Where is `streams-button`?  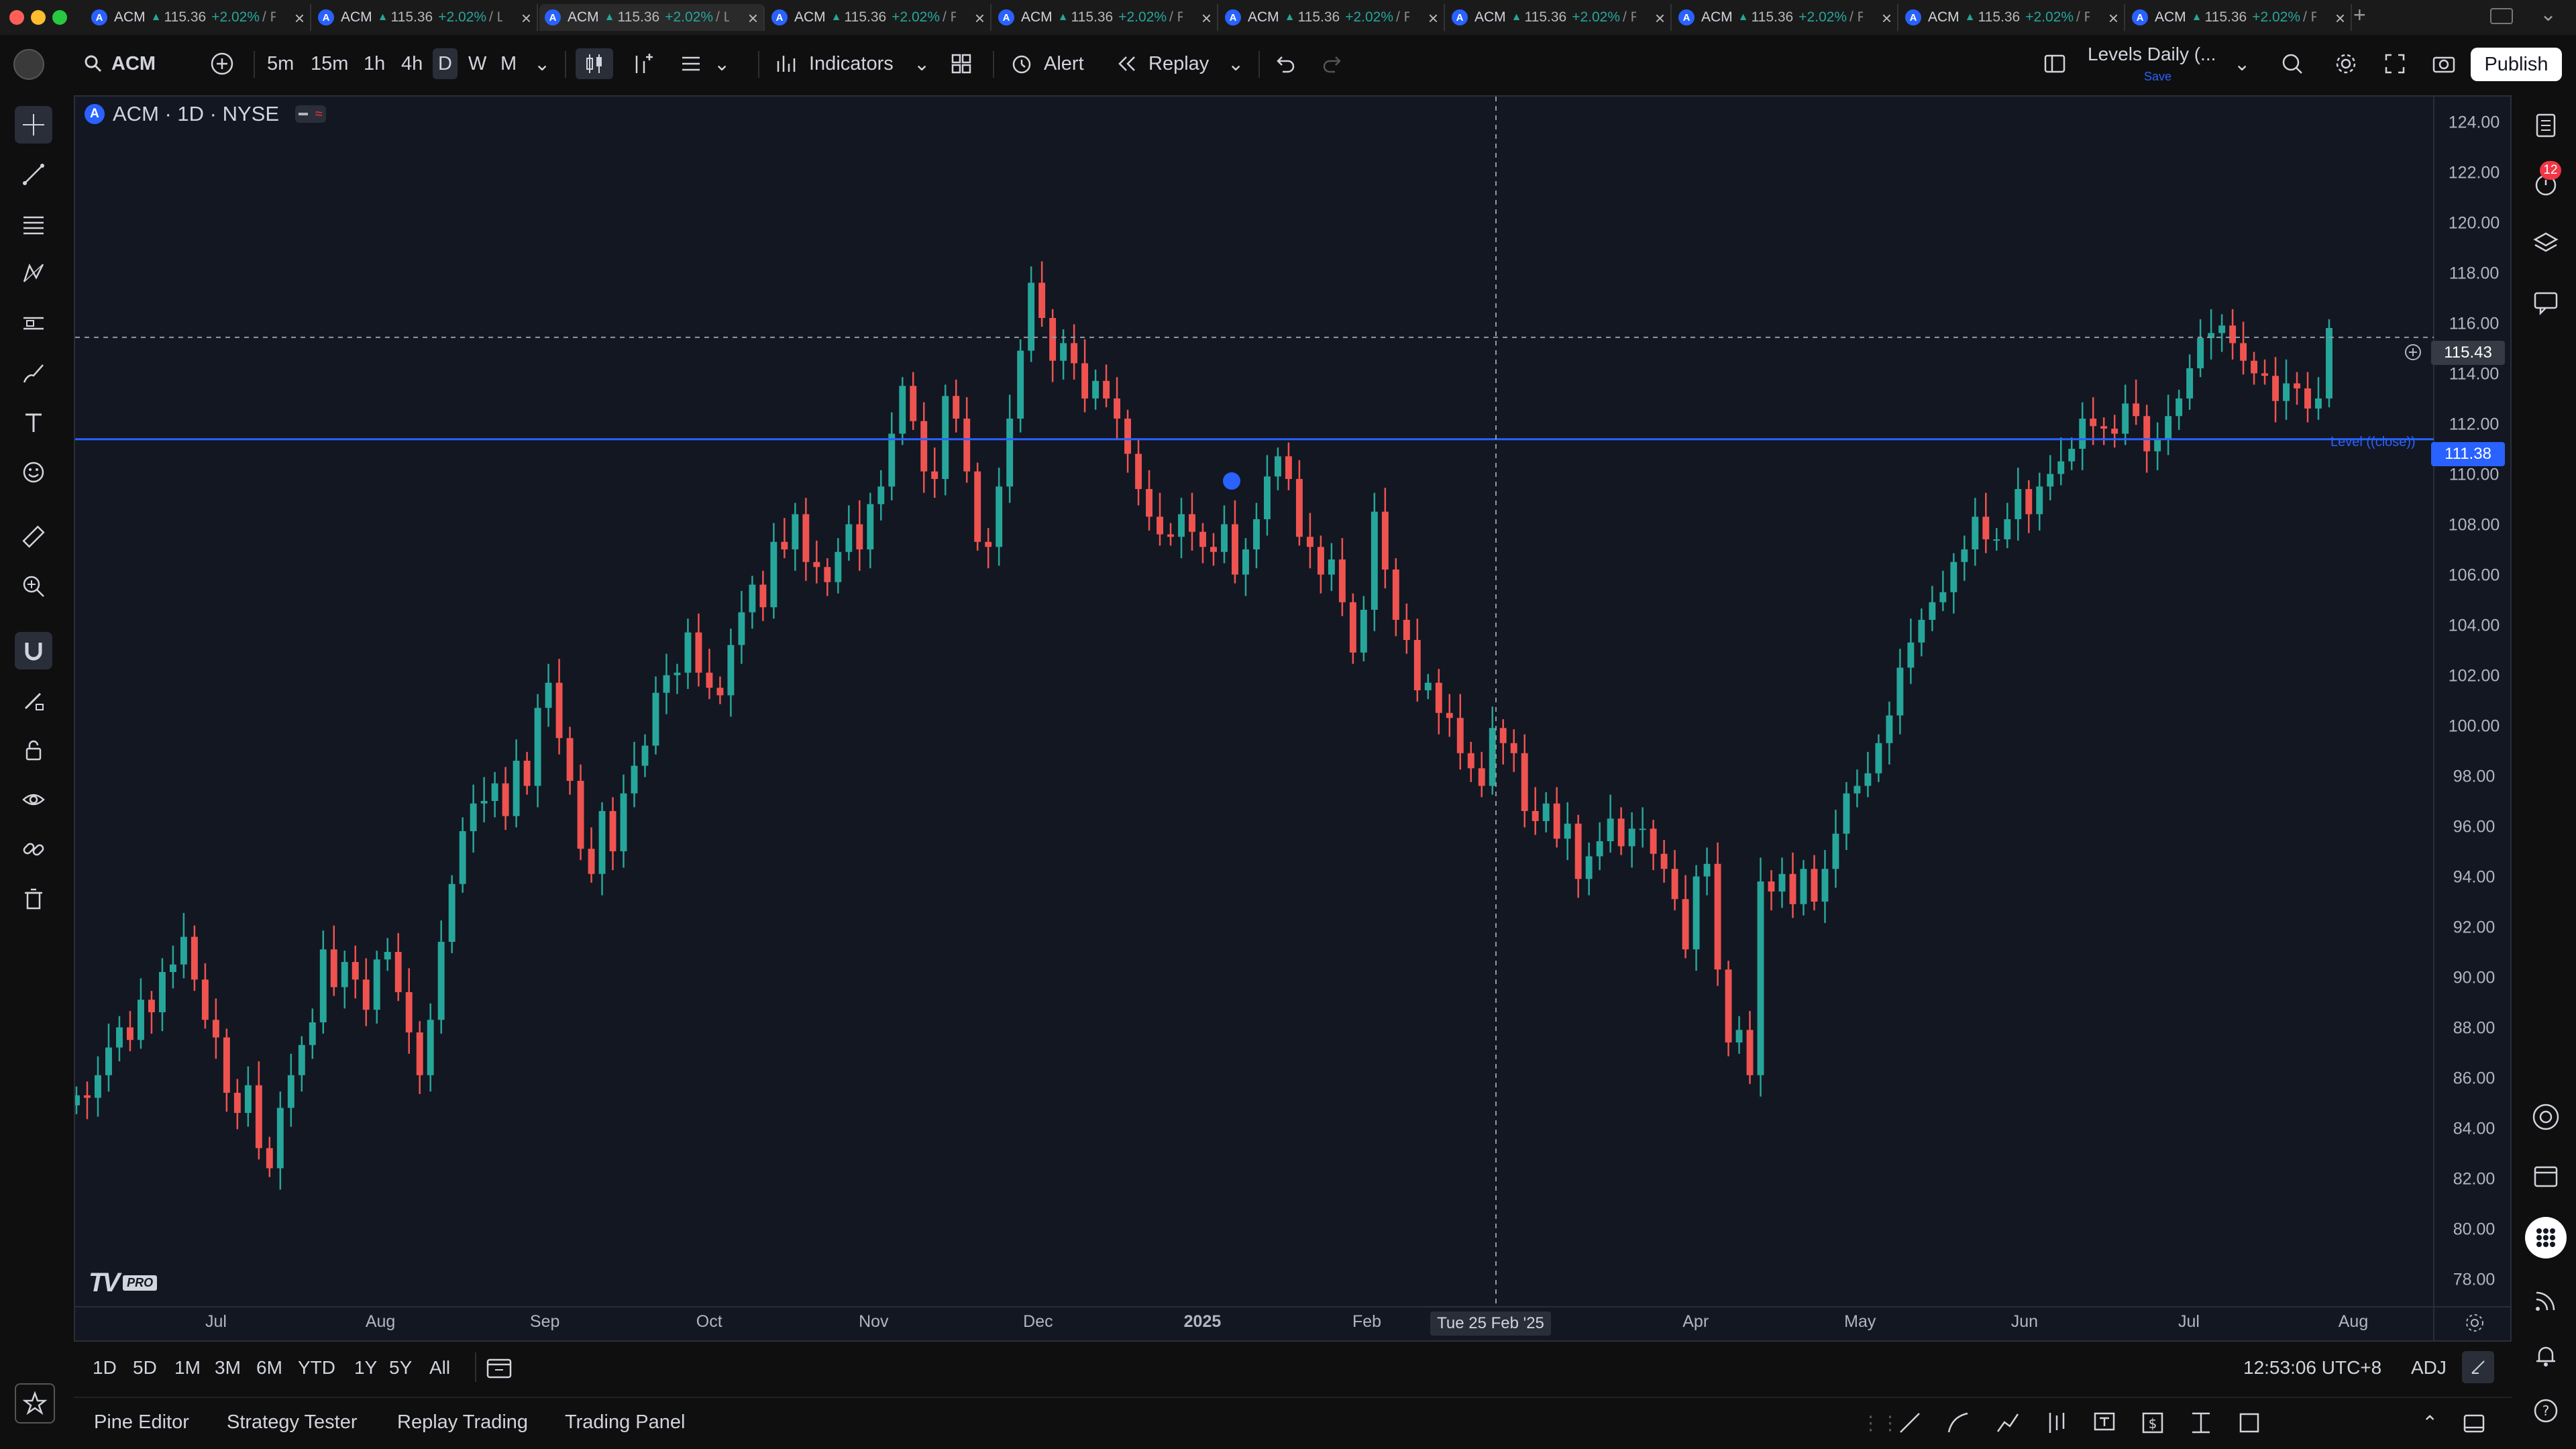
streams-button is located at coordinates (2546, 1301).